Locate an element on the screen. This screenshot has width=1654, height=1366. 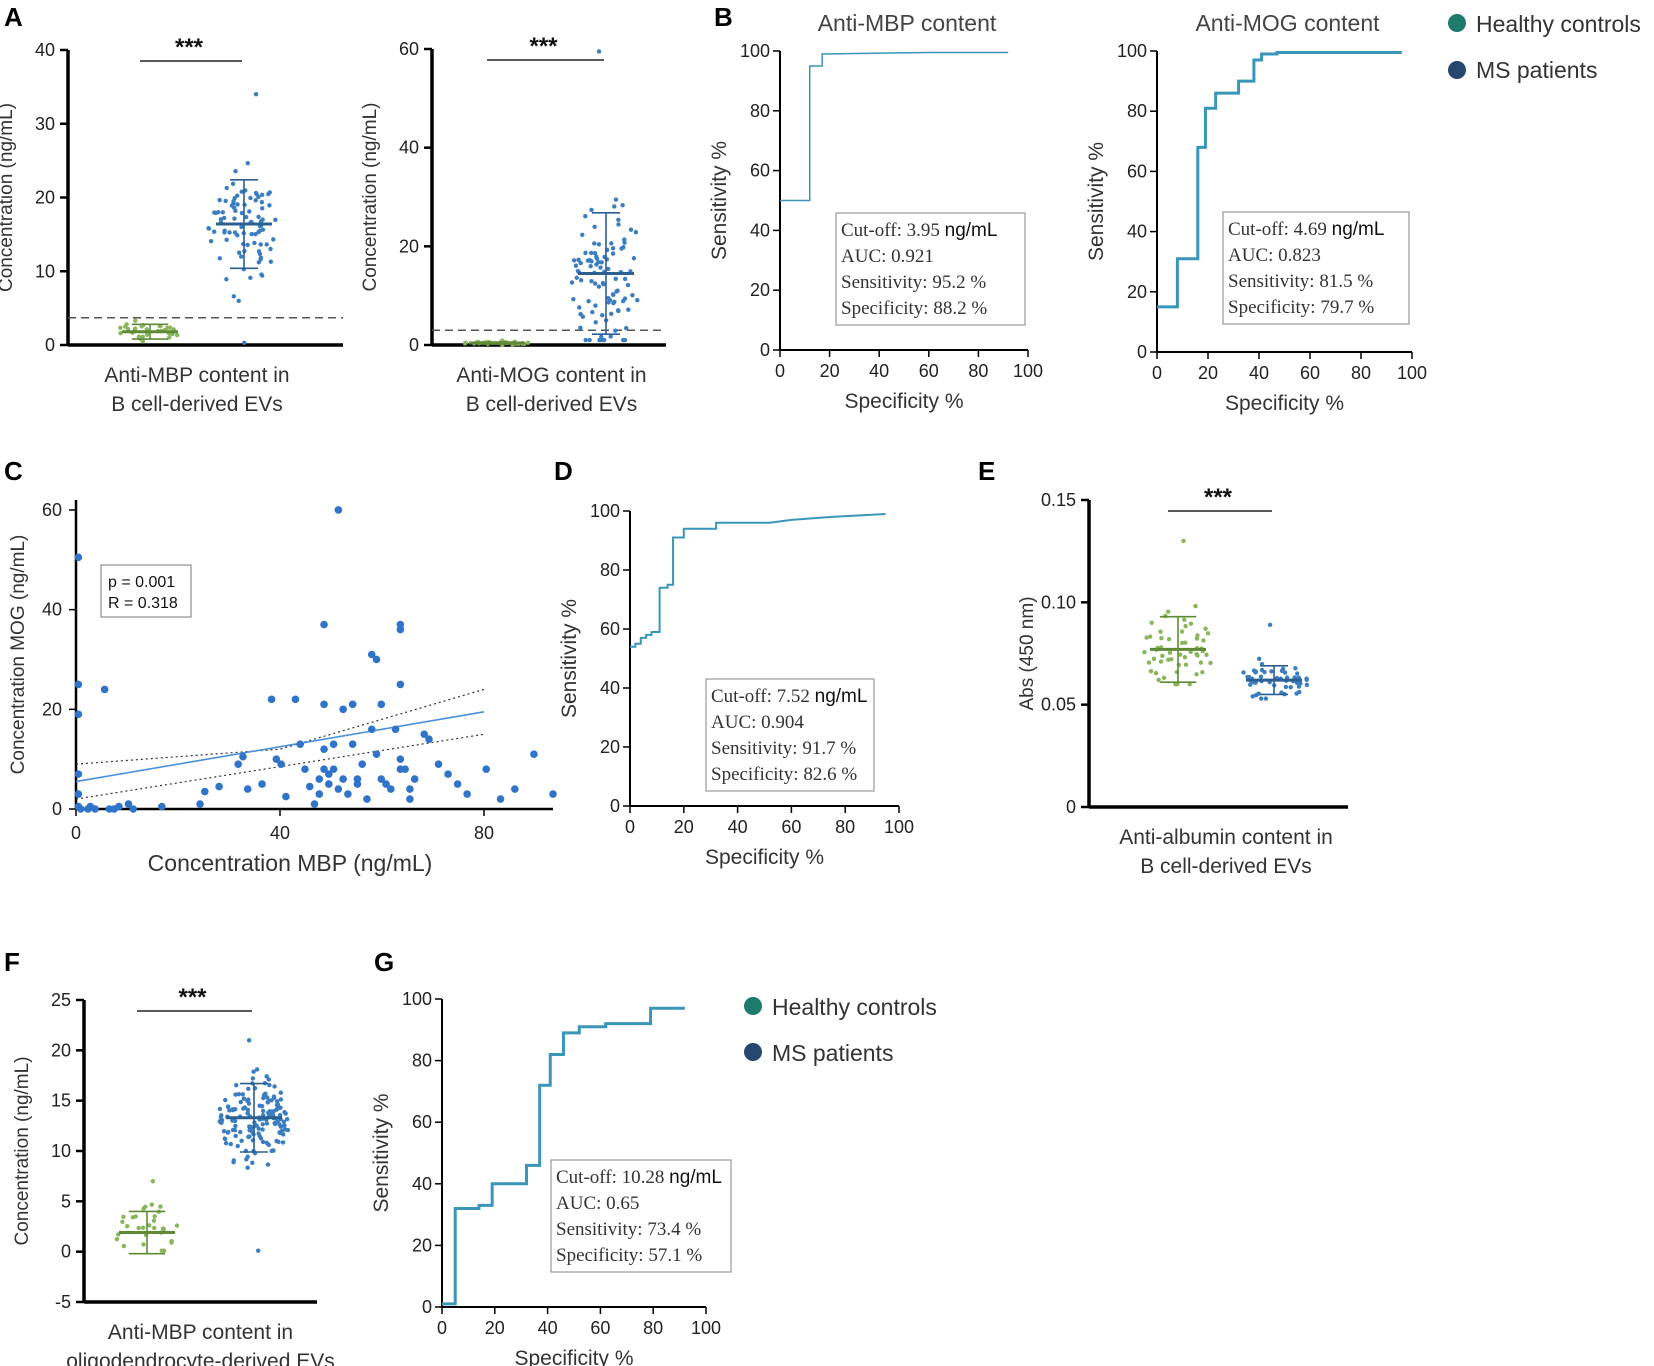
x-tick-label: 100 is located at coordinates (1412, 373).